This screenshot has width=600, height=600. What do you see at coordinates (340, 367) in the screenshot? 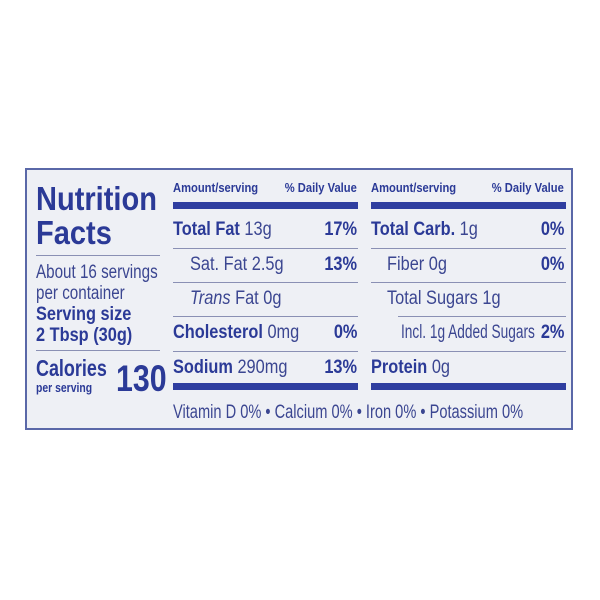
I see `dv-sodium: 13%` at bounding box center [340, 367].